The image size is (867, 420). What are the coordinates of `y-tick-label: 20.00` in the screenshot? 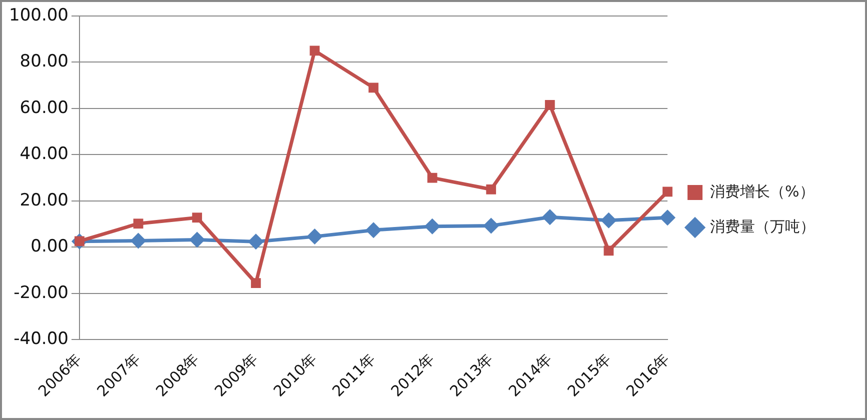 It's located at (44, 200).